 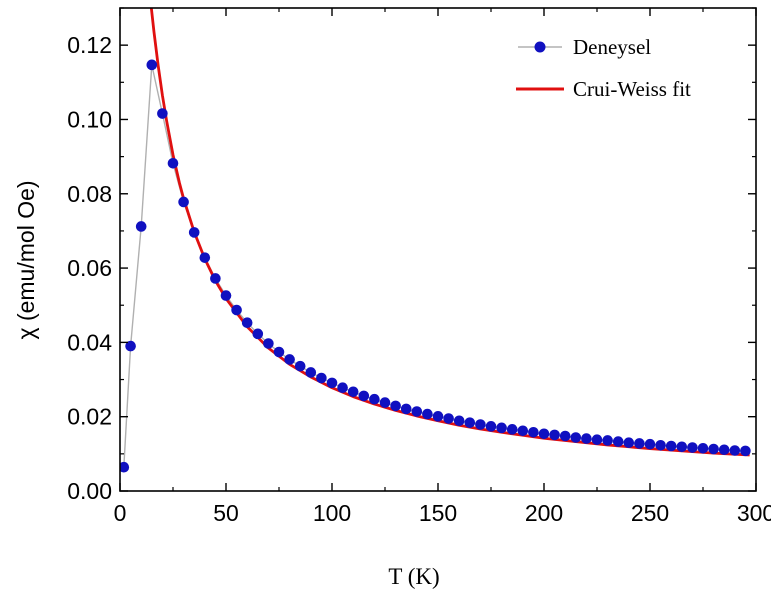 I want to click on y-tick-label: 0.08, so click(x=89, y=194).